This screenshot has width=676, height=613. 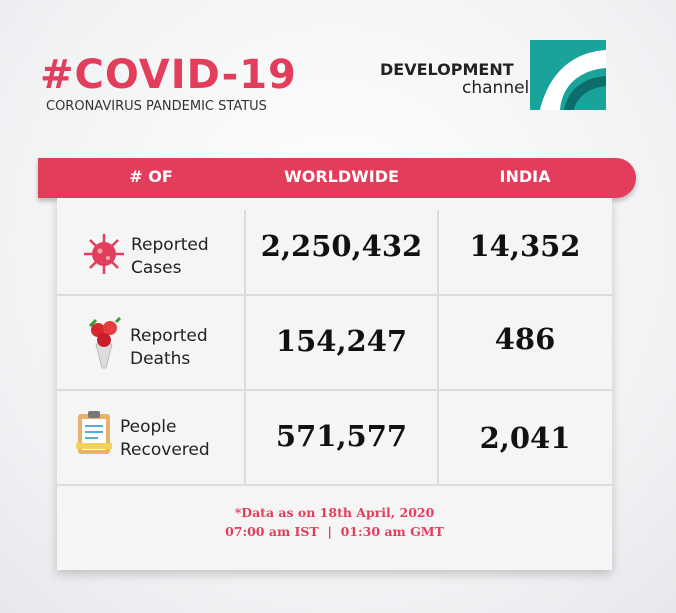 I want to click on india-value: 486, so click(x=525, y=339).